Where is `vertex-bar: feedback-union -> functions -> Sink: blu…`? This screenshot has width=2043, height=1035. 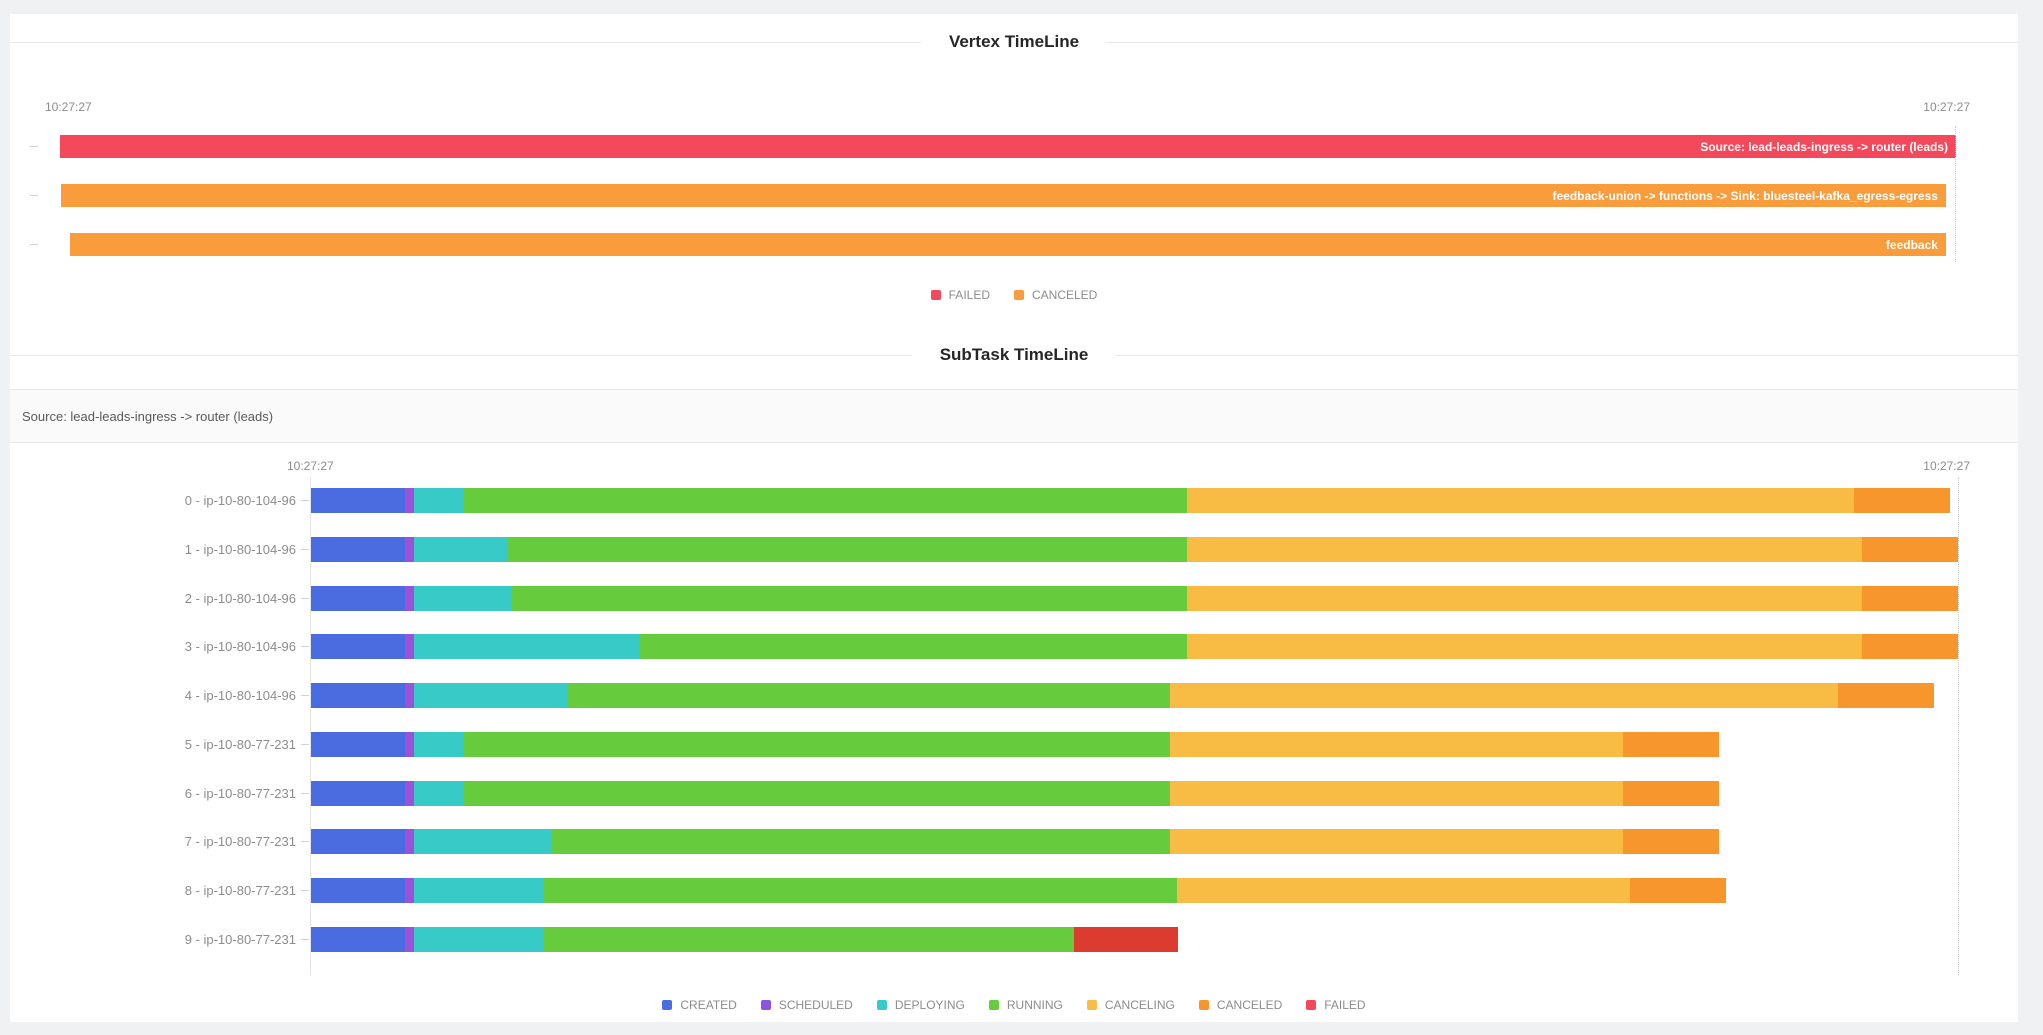 vertex-bar: feedback-union -> functions -> Sink: blu… is located at coordinates (1003, 195).